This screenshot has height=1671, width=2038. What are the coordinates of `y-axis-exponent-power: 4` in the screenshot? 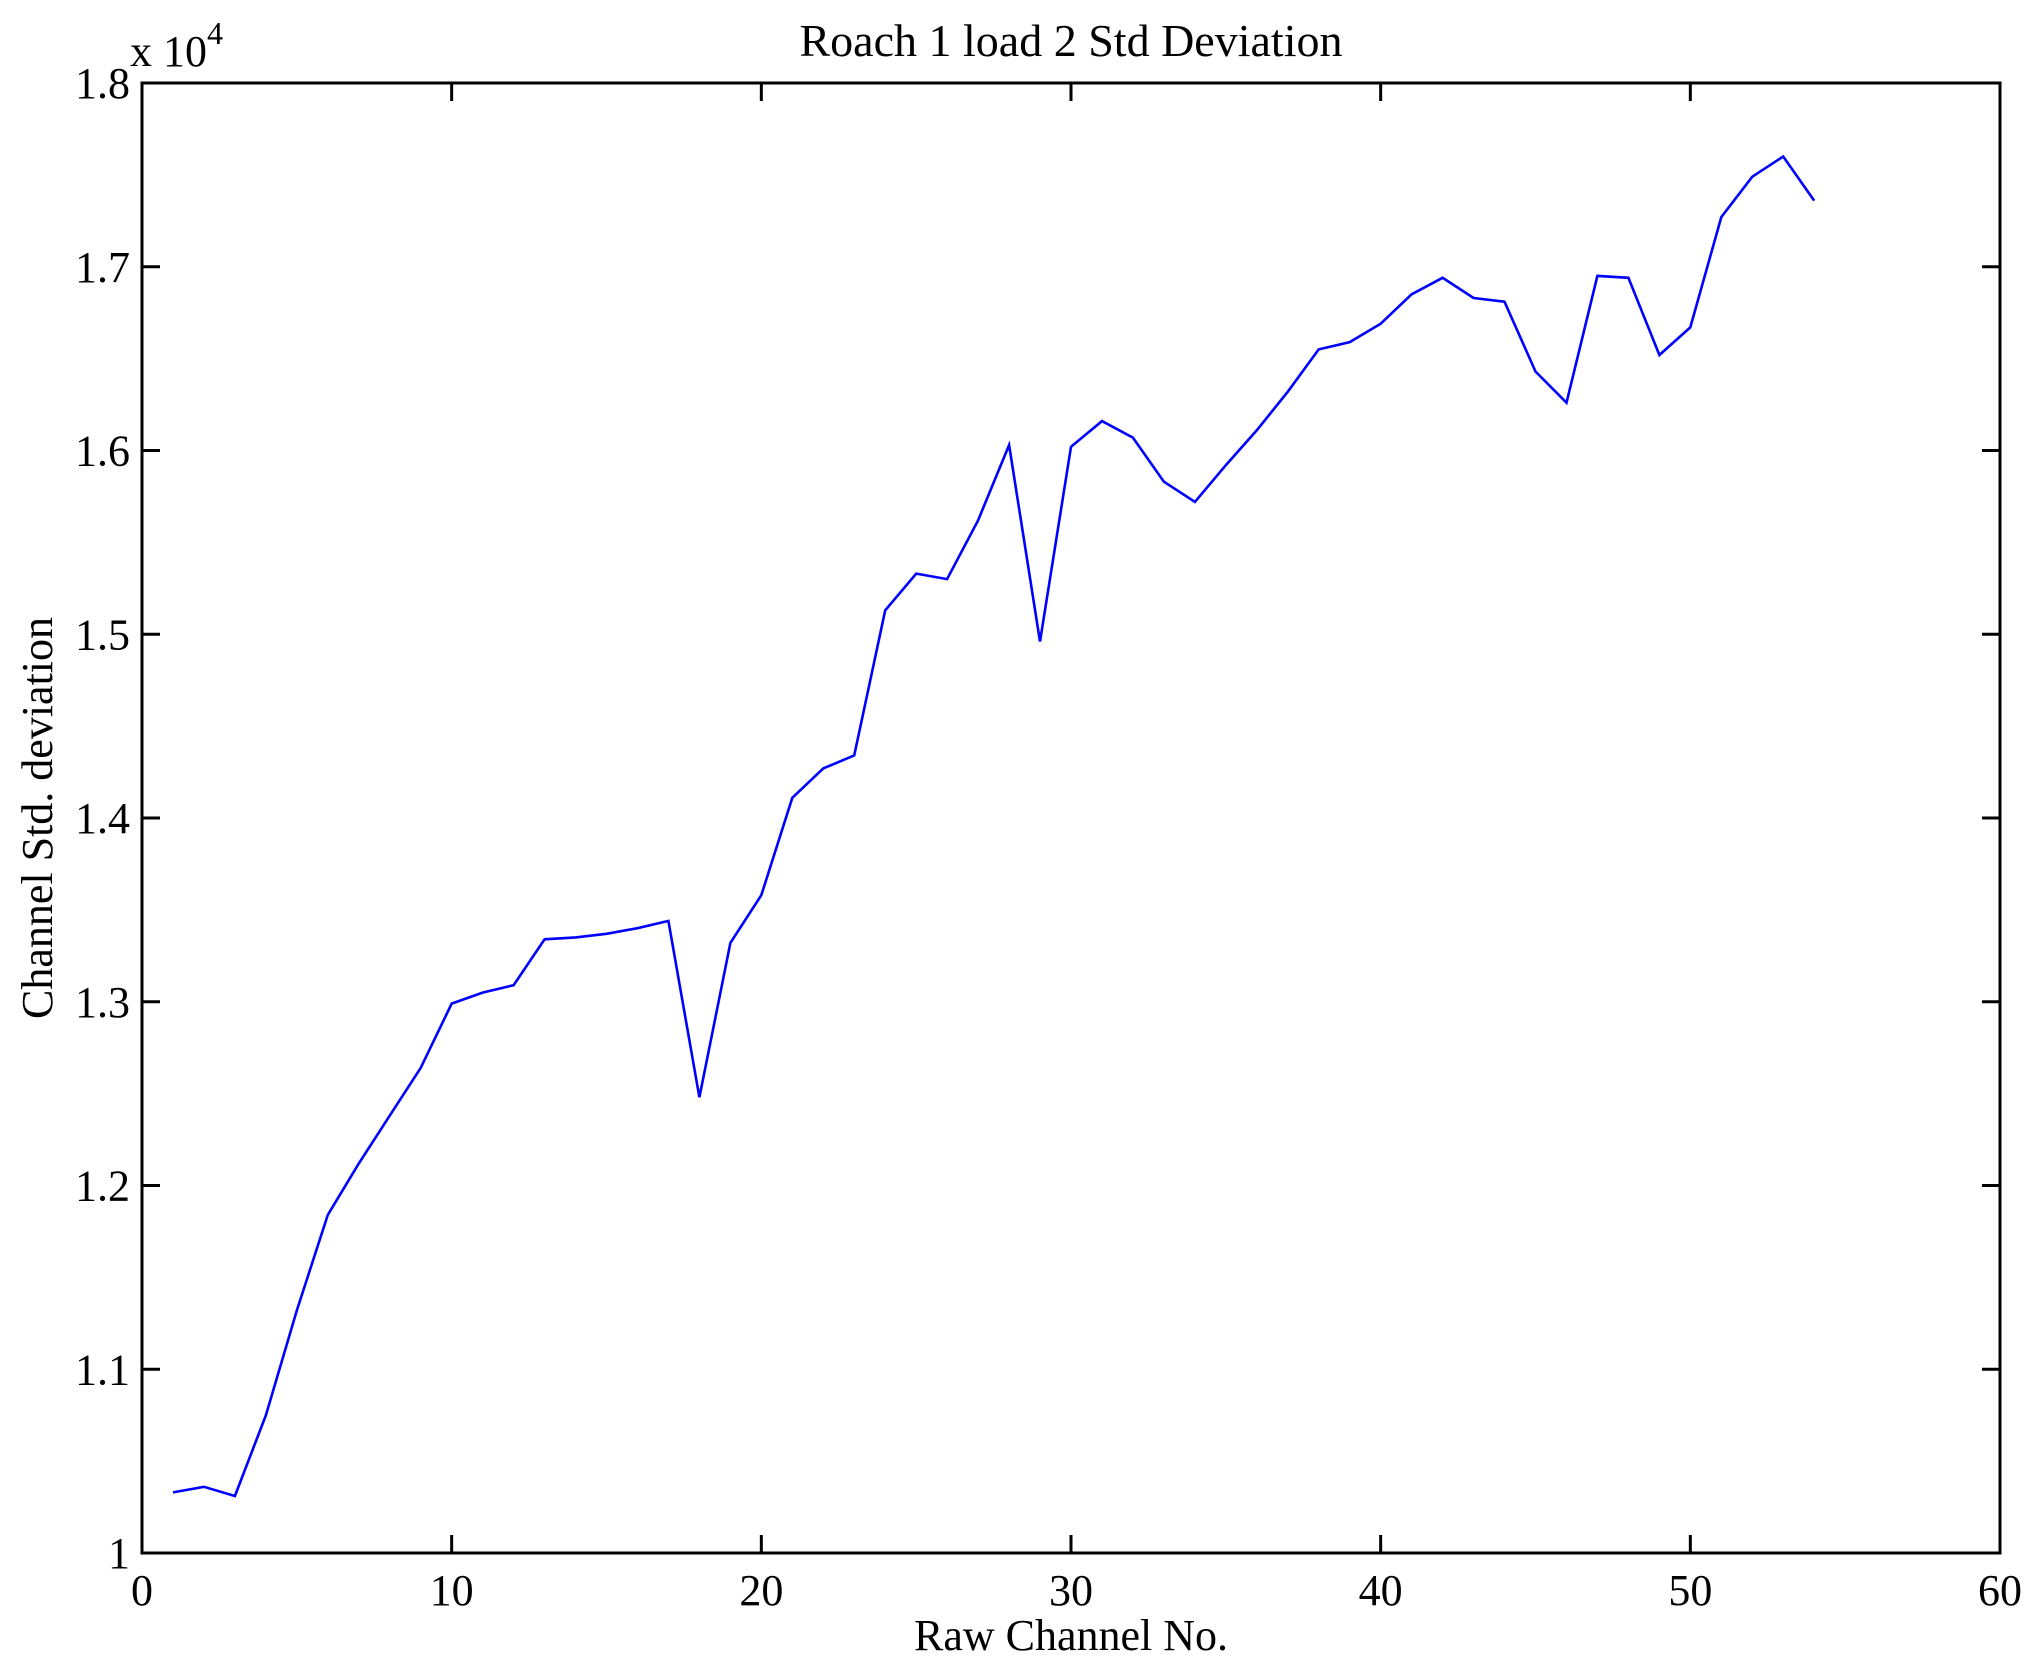 It's located at (215, 33).